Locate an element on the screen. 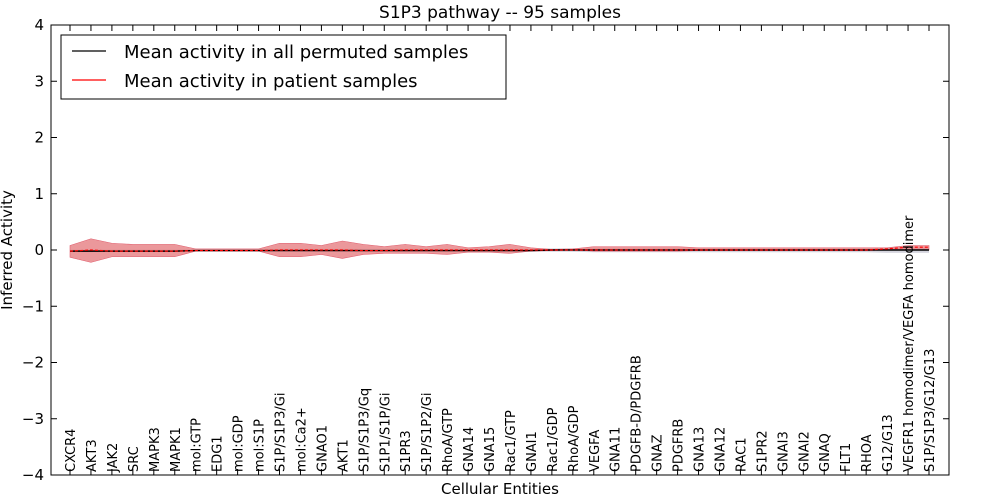 The width and height of the screenshot is (1000, 500). legend-label-patient: Mean activity in patient samples is located at coordinates (271, 81).